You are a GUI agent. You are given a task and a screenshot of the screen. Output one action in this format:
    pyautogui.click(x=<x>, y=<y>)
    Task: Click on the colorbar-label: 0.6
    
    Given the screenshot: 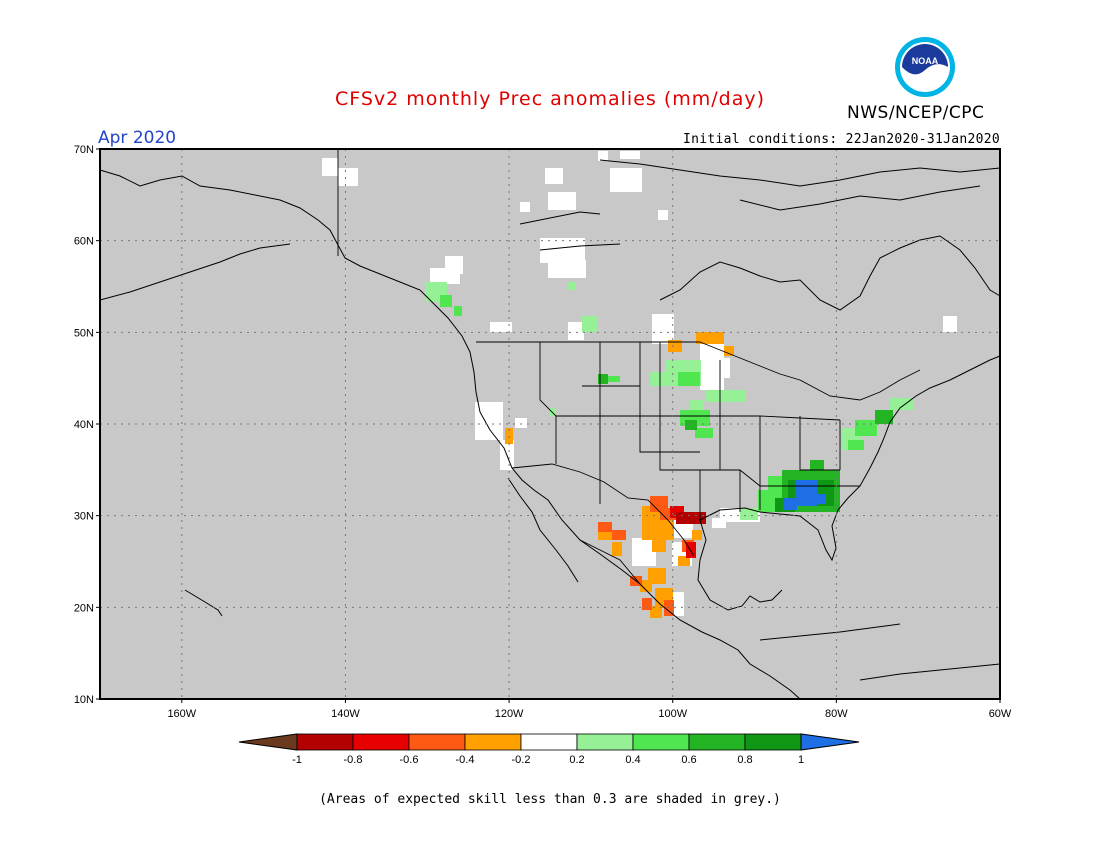 What is the action you would take?
    pyautogui.click(x=688, y=760)
    